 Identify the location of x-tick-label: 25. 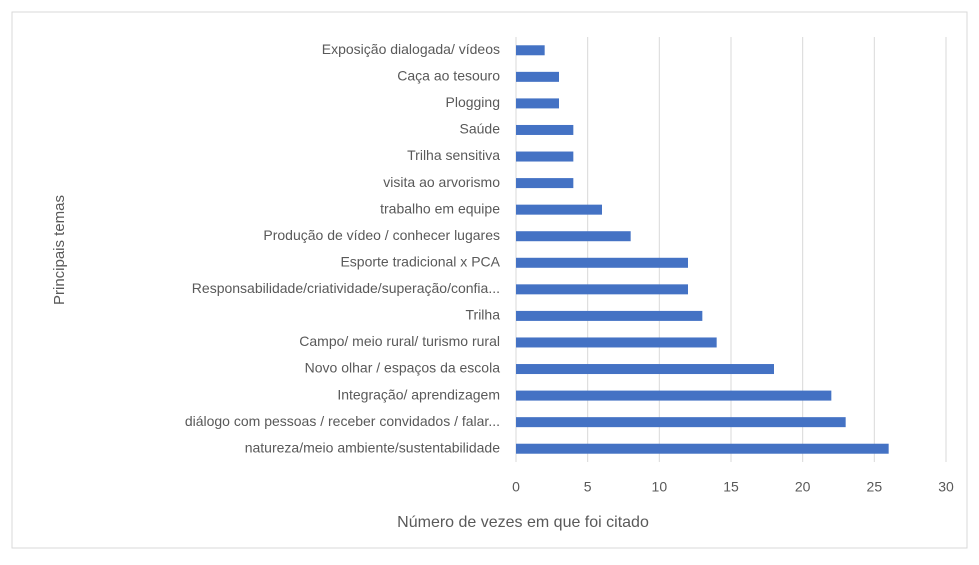
(875, 487).